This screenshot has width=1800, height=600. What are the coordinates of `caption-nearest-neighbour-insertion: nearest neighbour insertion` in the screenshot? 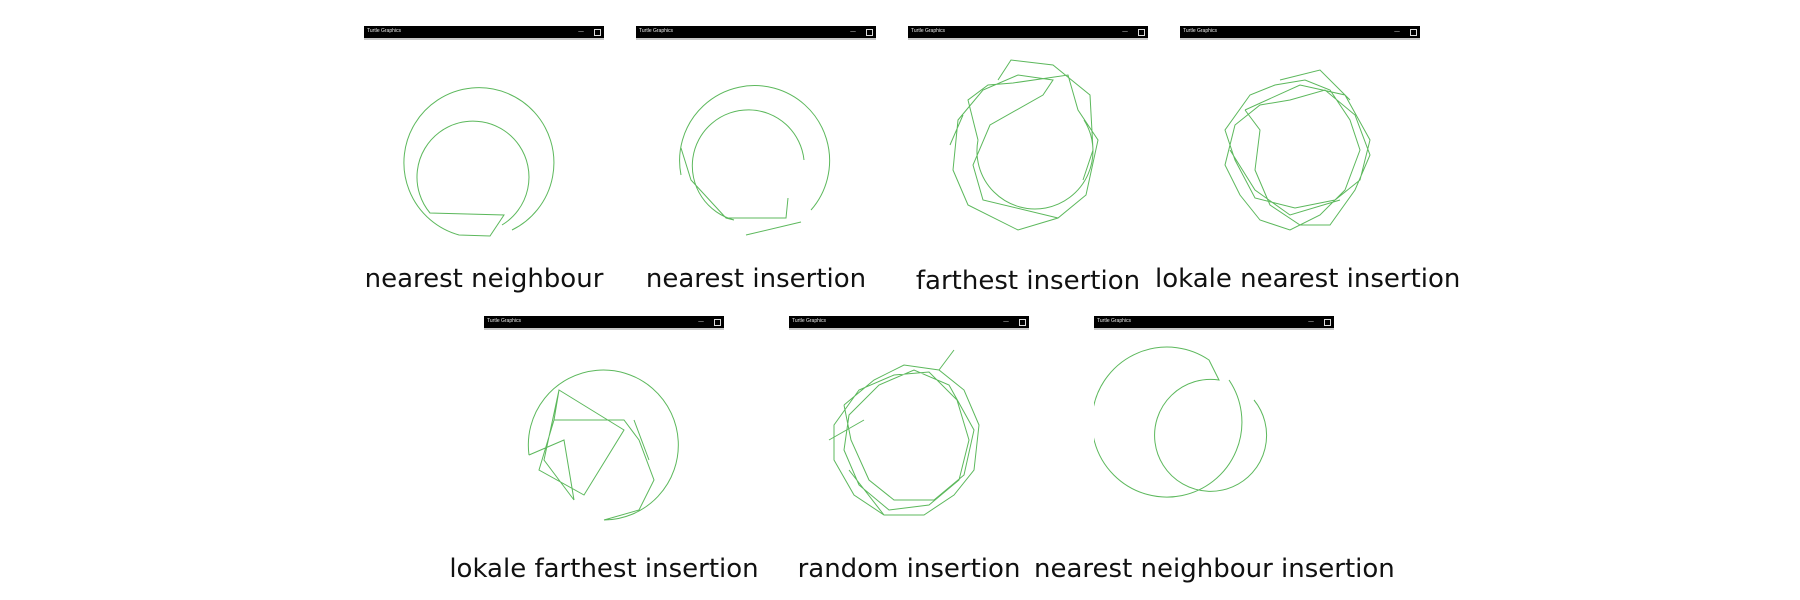 It's located at (1214, 569).